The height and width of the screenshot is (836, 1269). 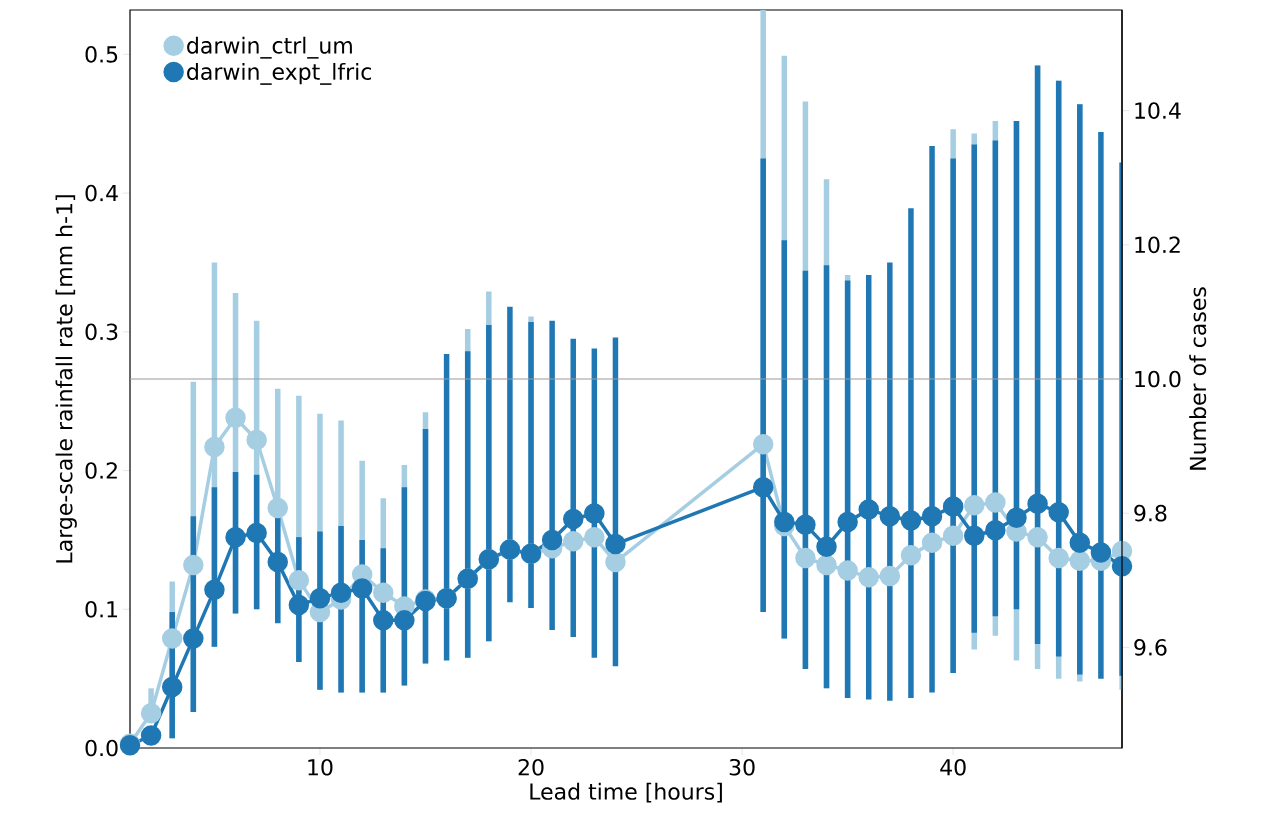 I want to click on y2-tick-label: 10.2, so click(x=1157, y=245).